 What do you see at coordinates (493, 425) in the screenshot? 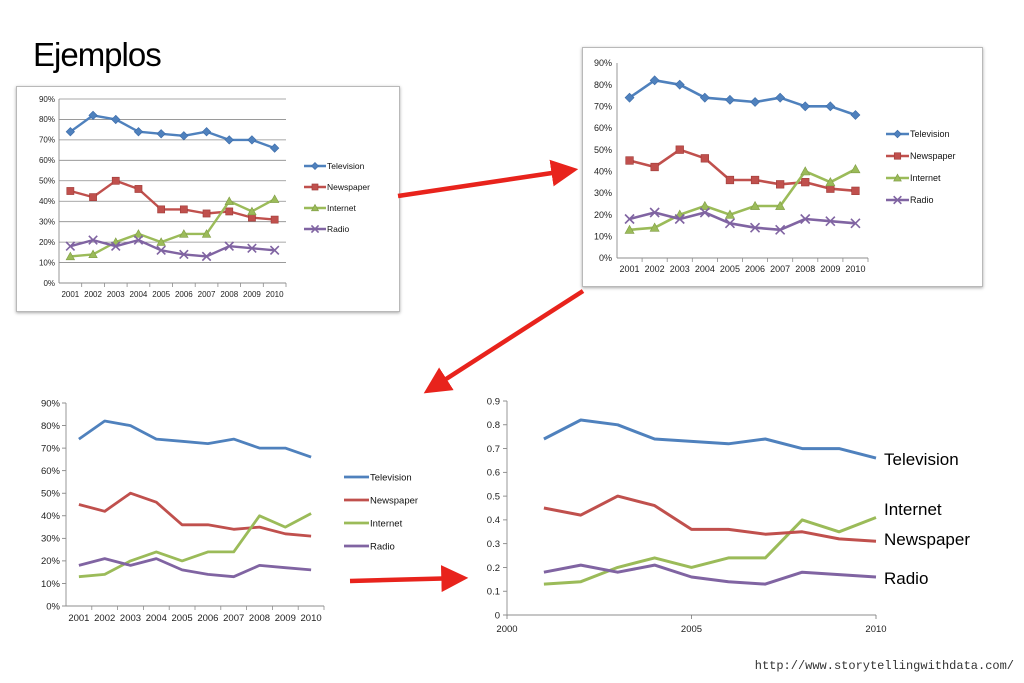
I see `y-tick-label: 0.8` at bounding box center [493, 425].